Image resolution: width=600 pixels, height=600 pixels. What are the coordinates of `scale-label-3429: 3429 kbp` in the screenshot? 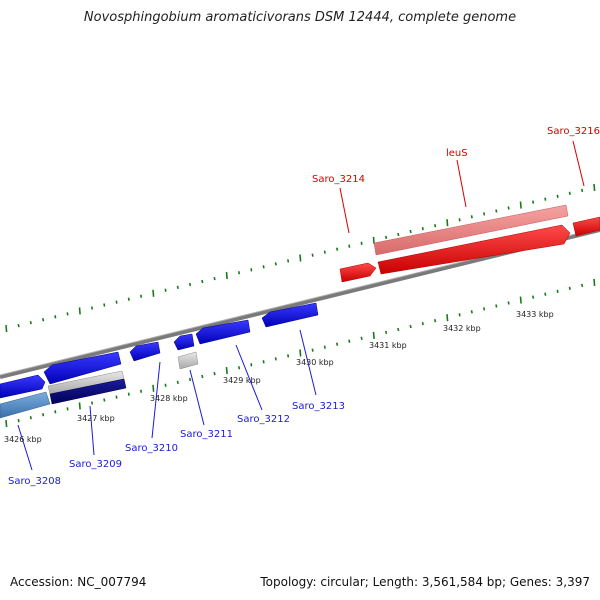 It's located at (242, 380).